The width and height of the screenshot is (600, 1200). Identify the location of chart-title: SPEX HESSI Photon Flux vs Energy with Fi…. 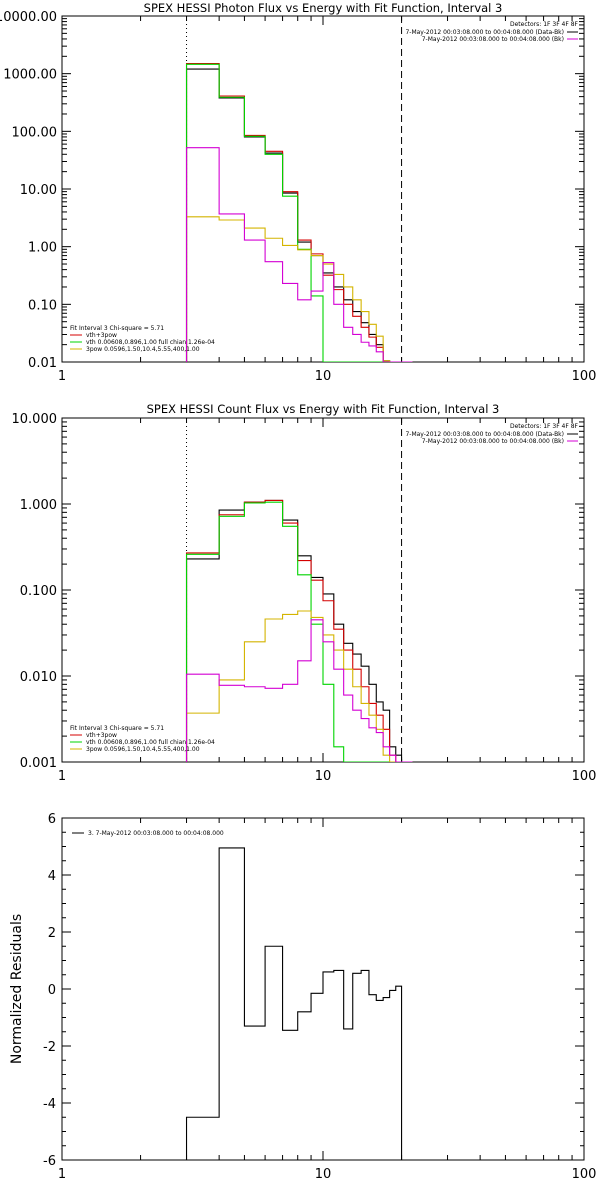
(323, 8).